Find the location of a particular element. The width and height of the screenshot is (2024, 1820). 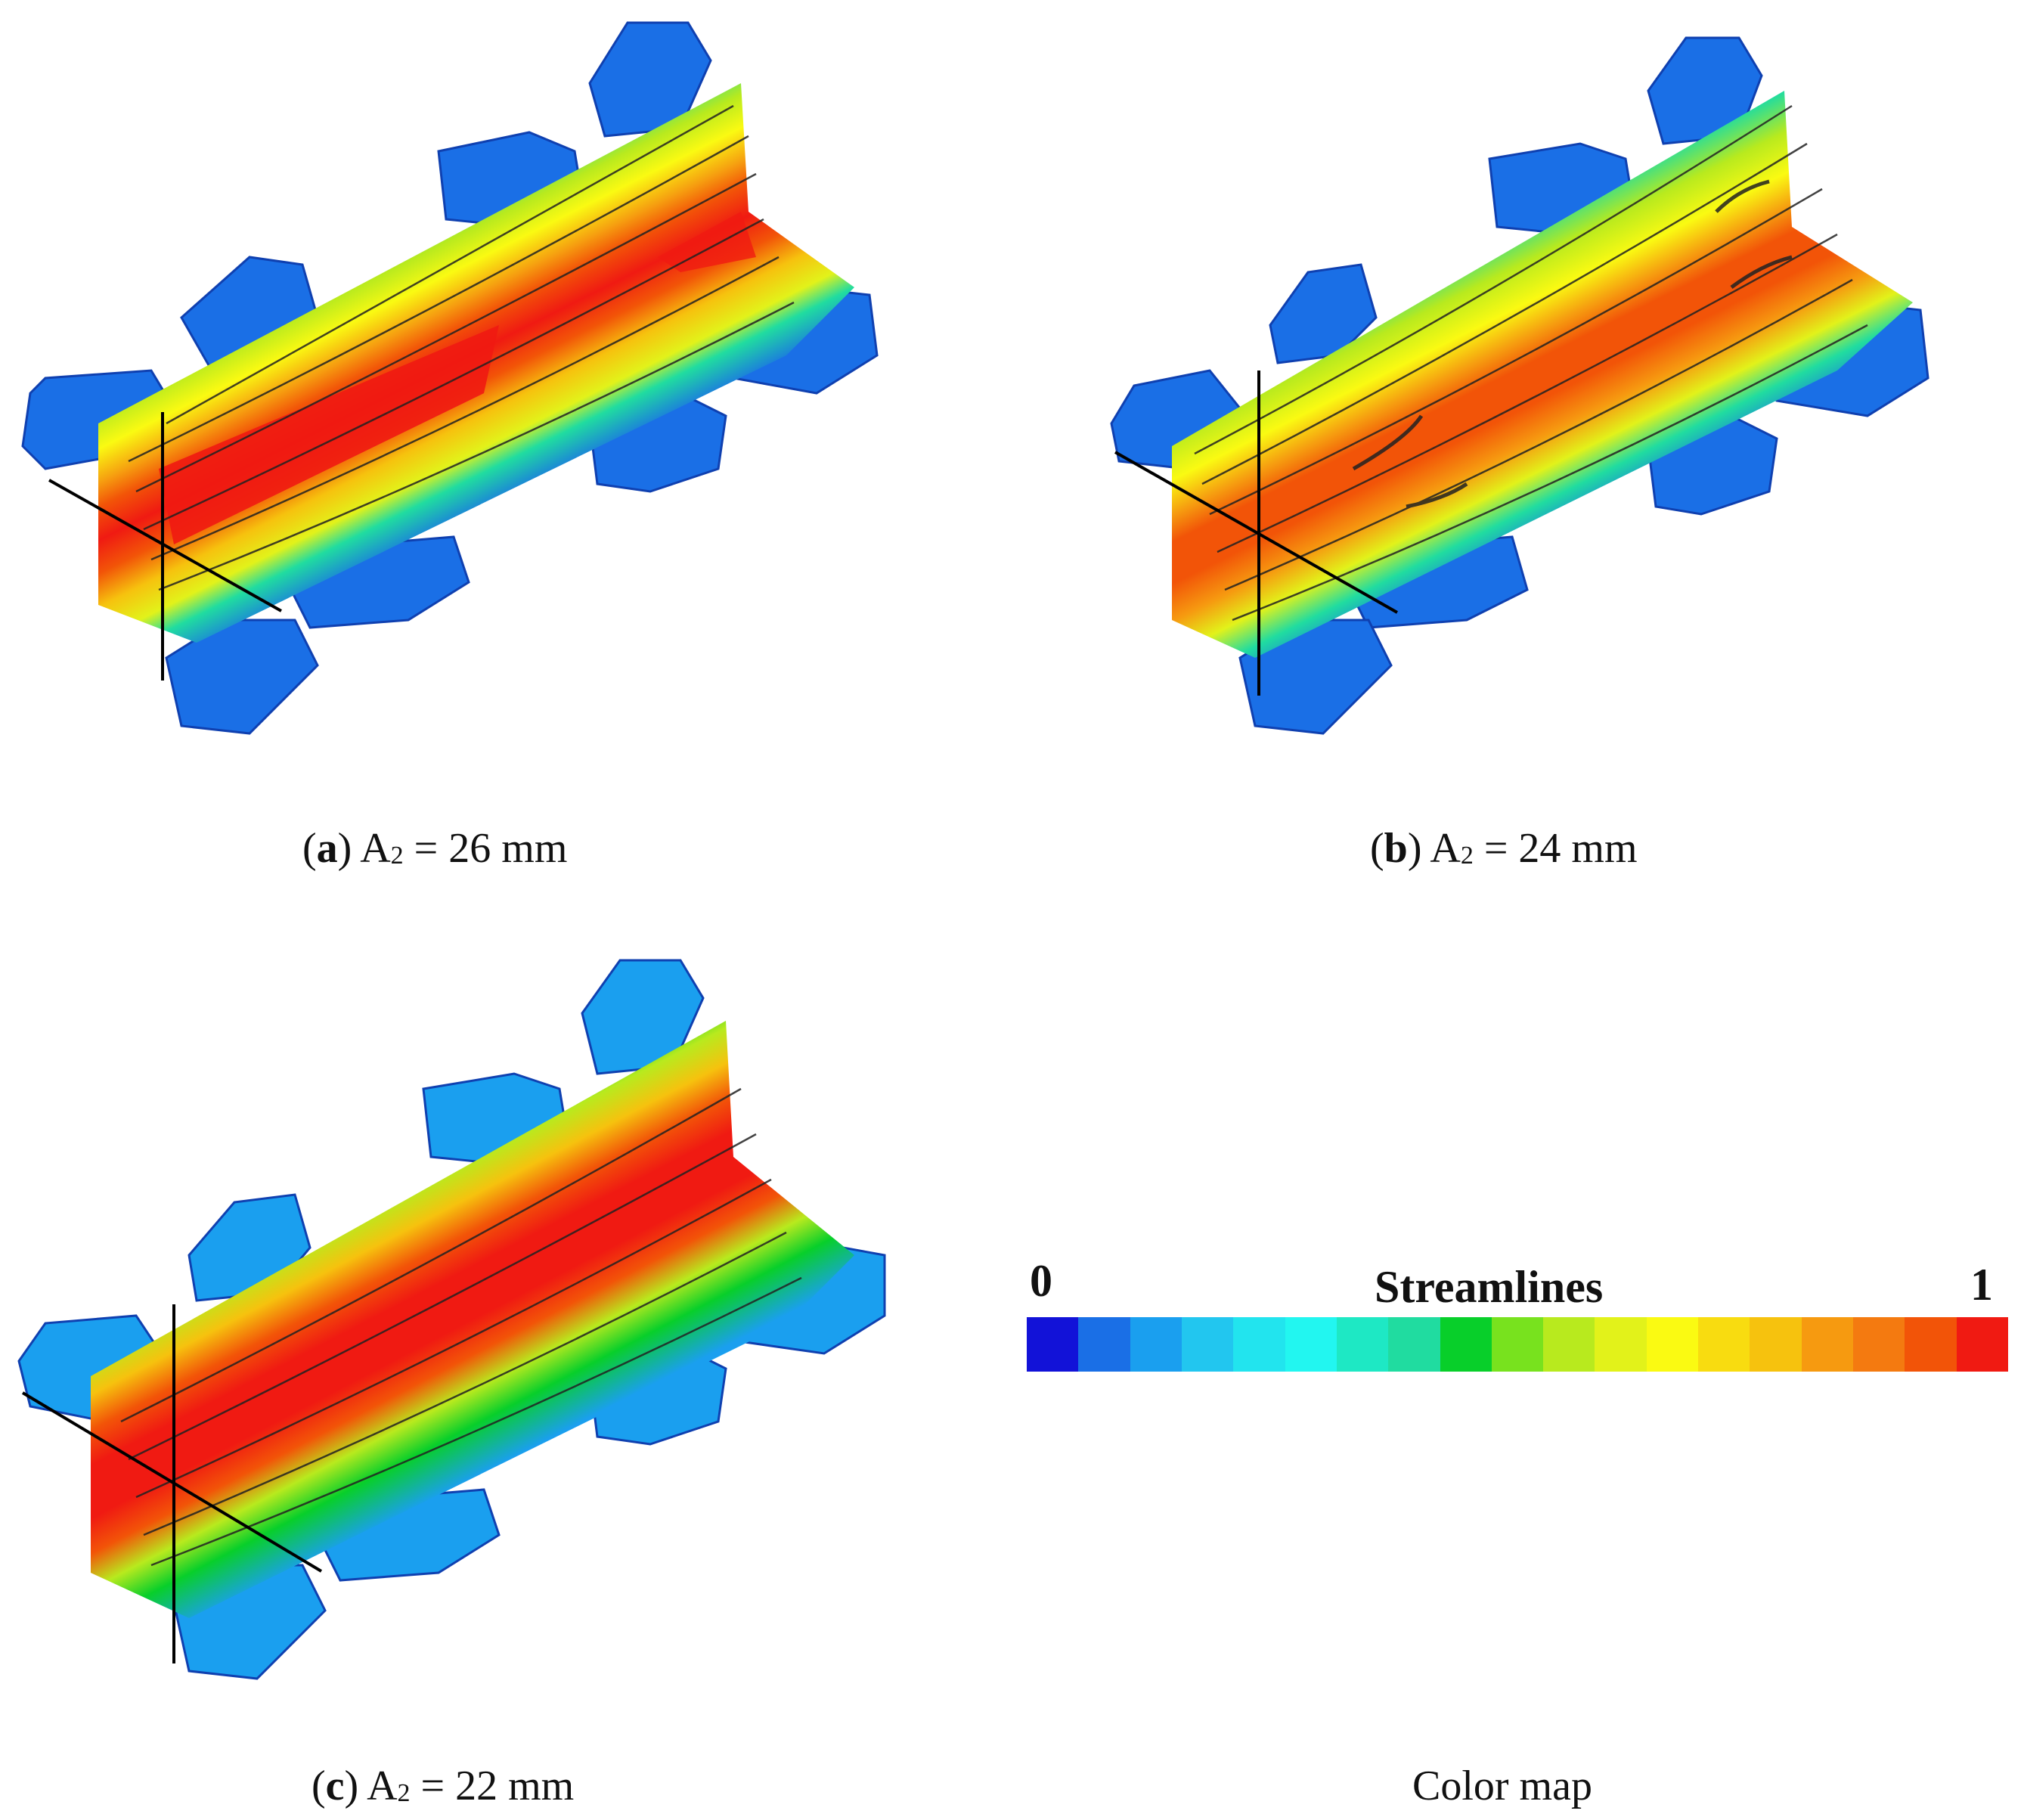

contours-b is located at coordinates (1531, 363).